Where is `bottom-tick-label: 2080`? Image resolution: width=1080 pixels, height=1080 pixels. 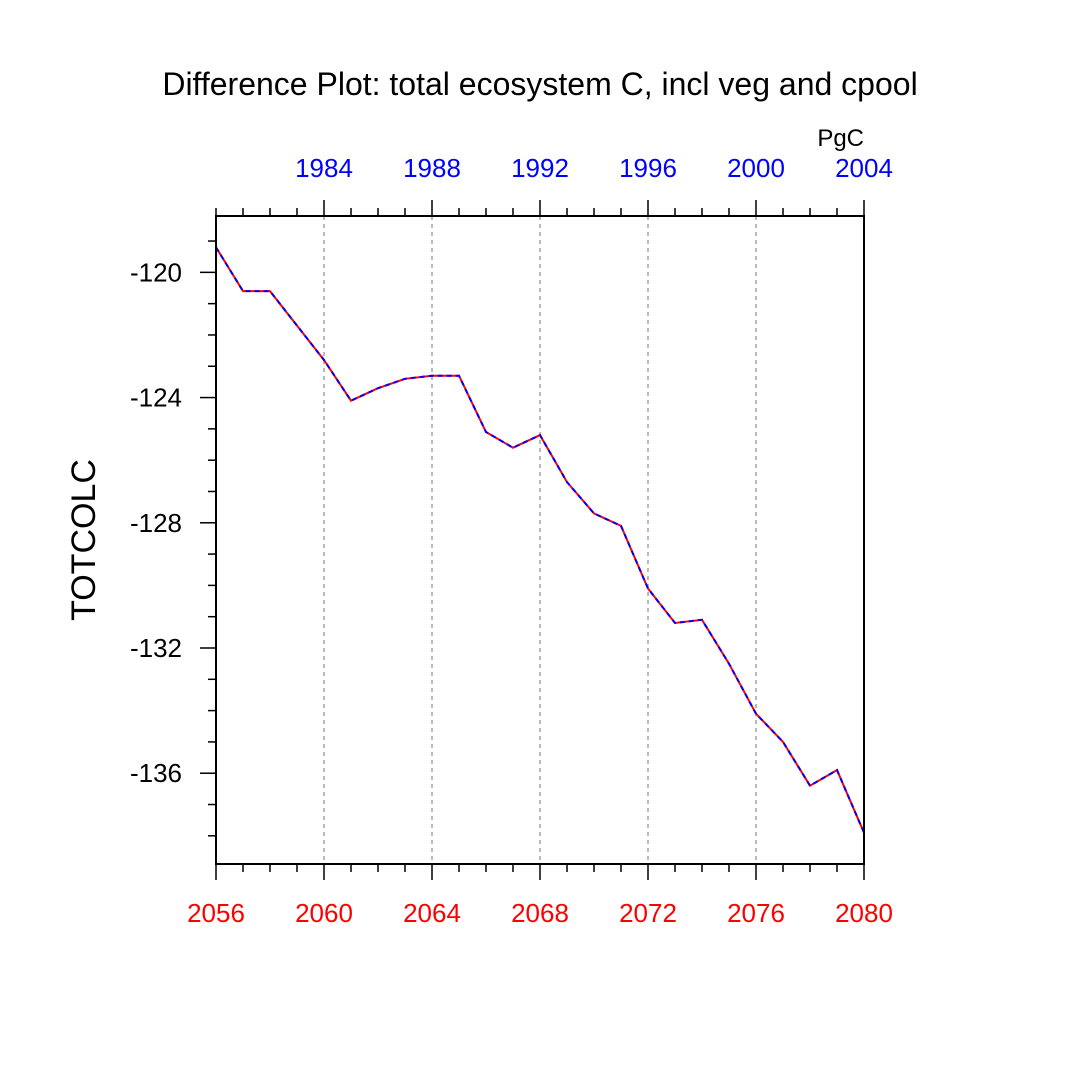 bottom-tick-label: 2080 is located at coordinates (864, 913).